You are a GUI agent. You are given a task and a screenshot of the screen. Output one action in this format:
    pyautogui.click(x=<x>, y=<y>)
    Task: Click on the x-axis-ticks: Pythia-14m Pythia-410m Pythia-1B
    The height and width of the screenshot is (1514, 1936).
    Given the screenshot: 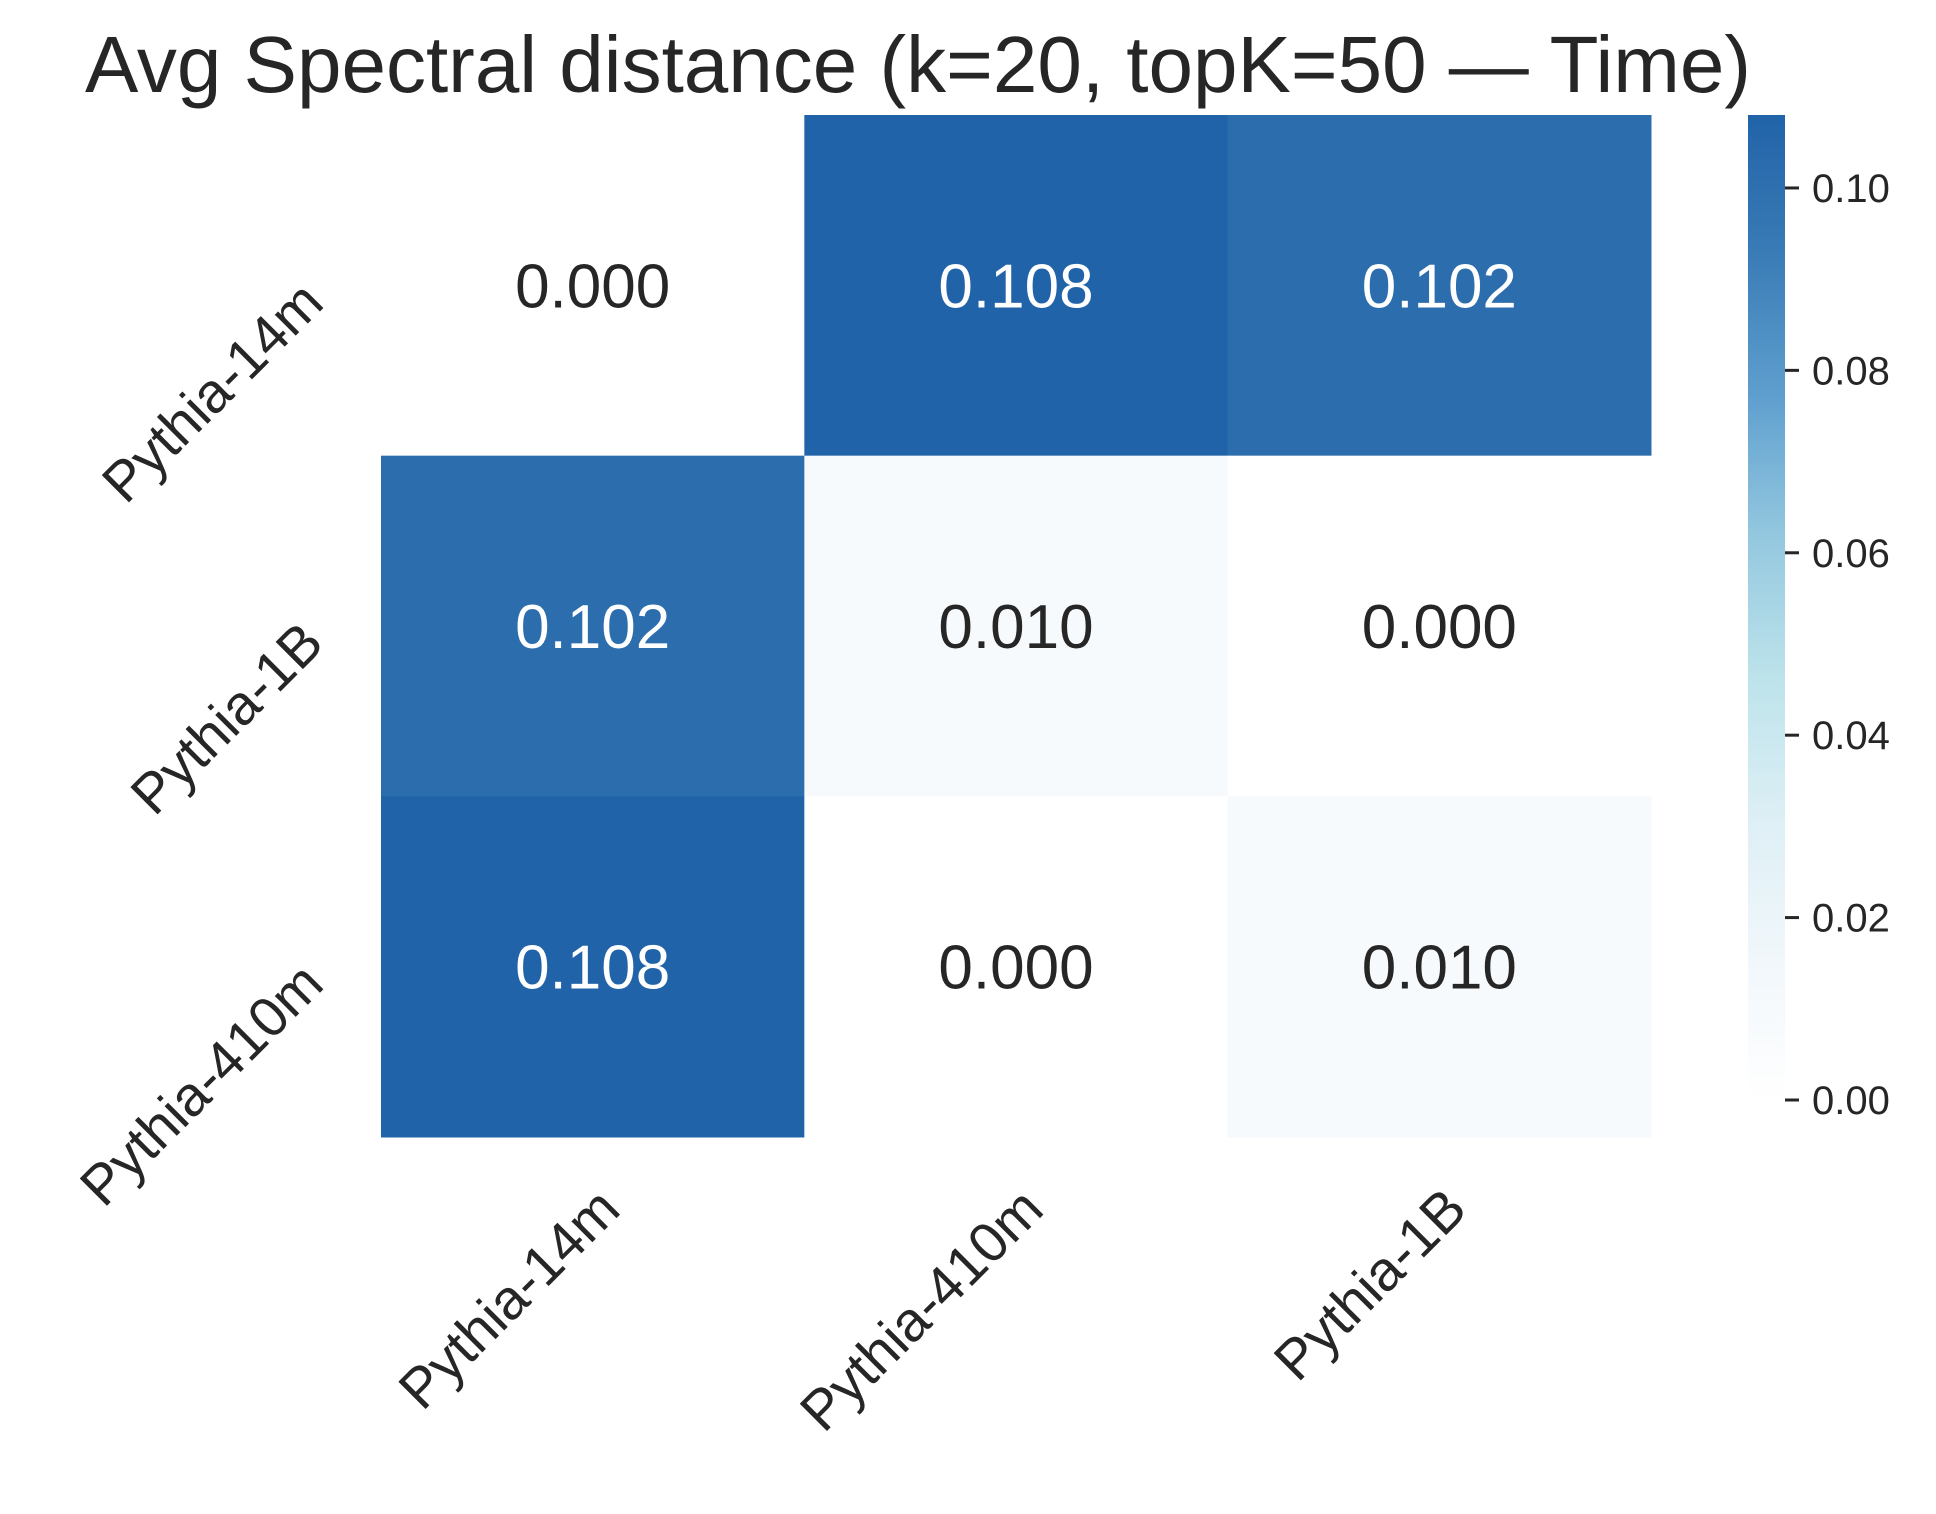 What is the action you would take?
    pyautogui.click(x=931, y=1309)
    